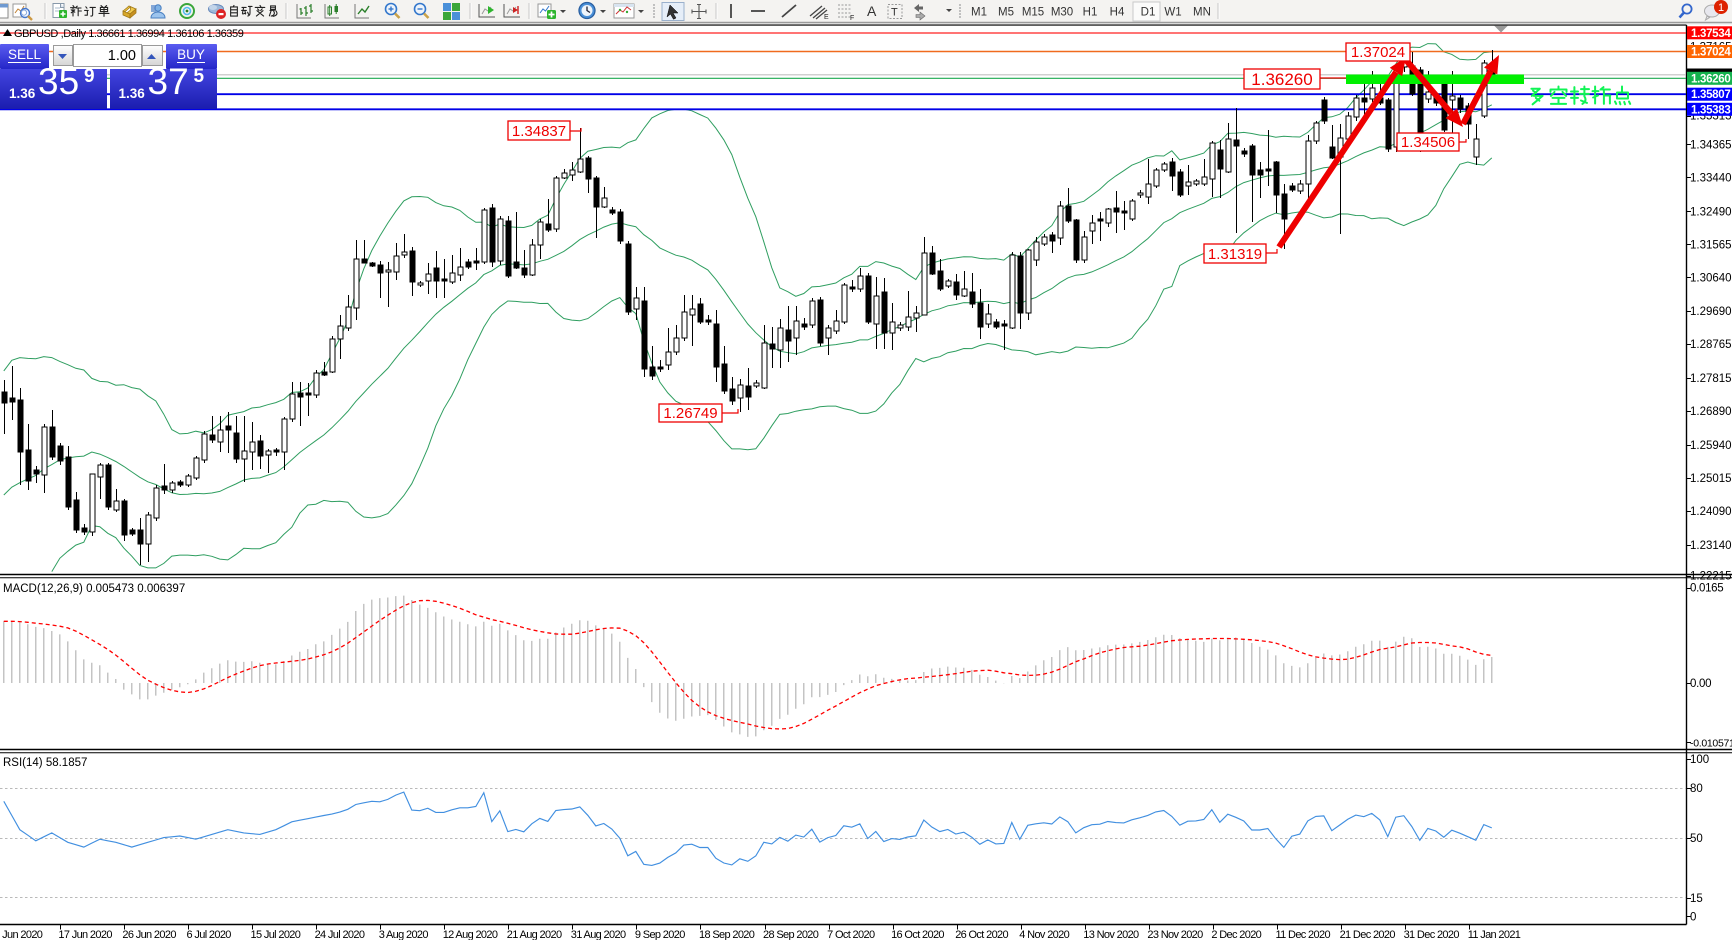 This screenshot has width=1732, height=940. I want to click on svg-text: MN, so click(1202, 13).